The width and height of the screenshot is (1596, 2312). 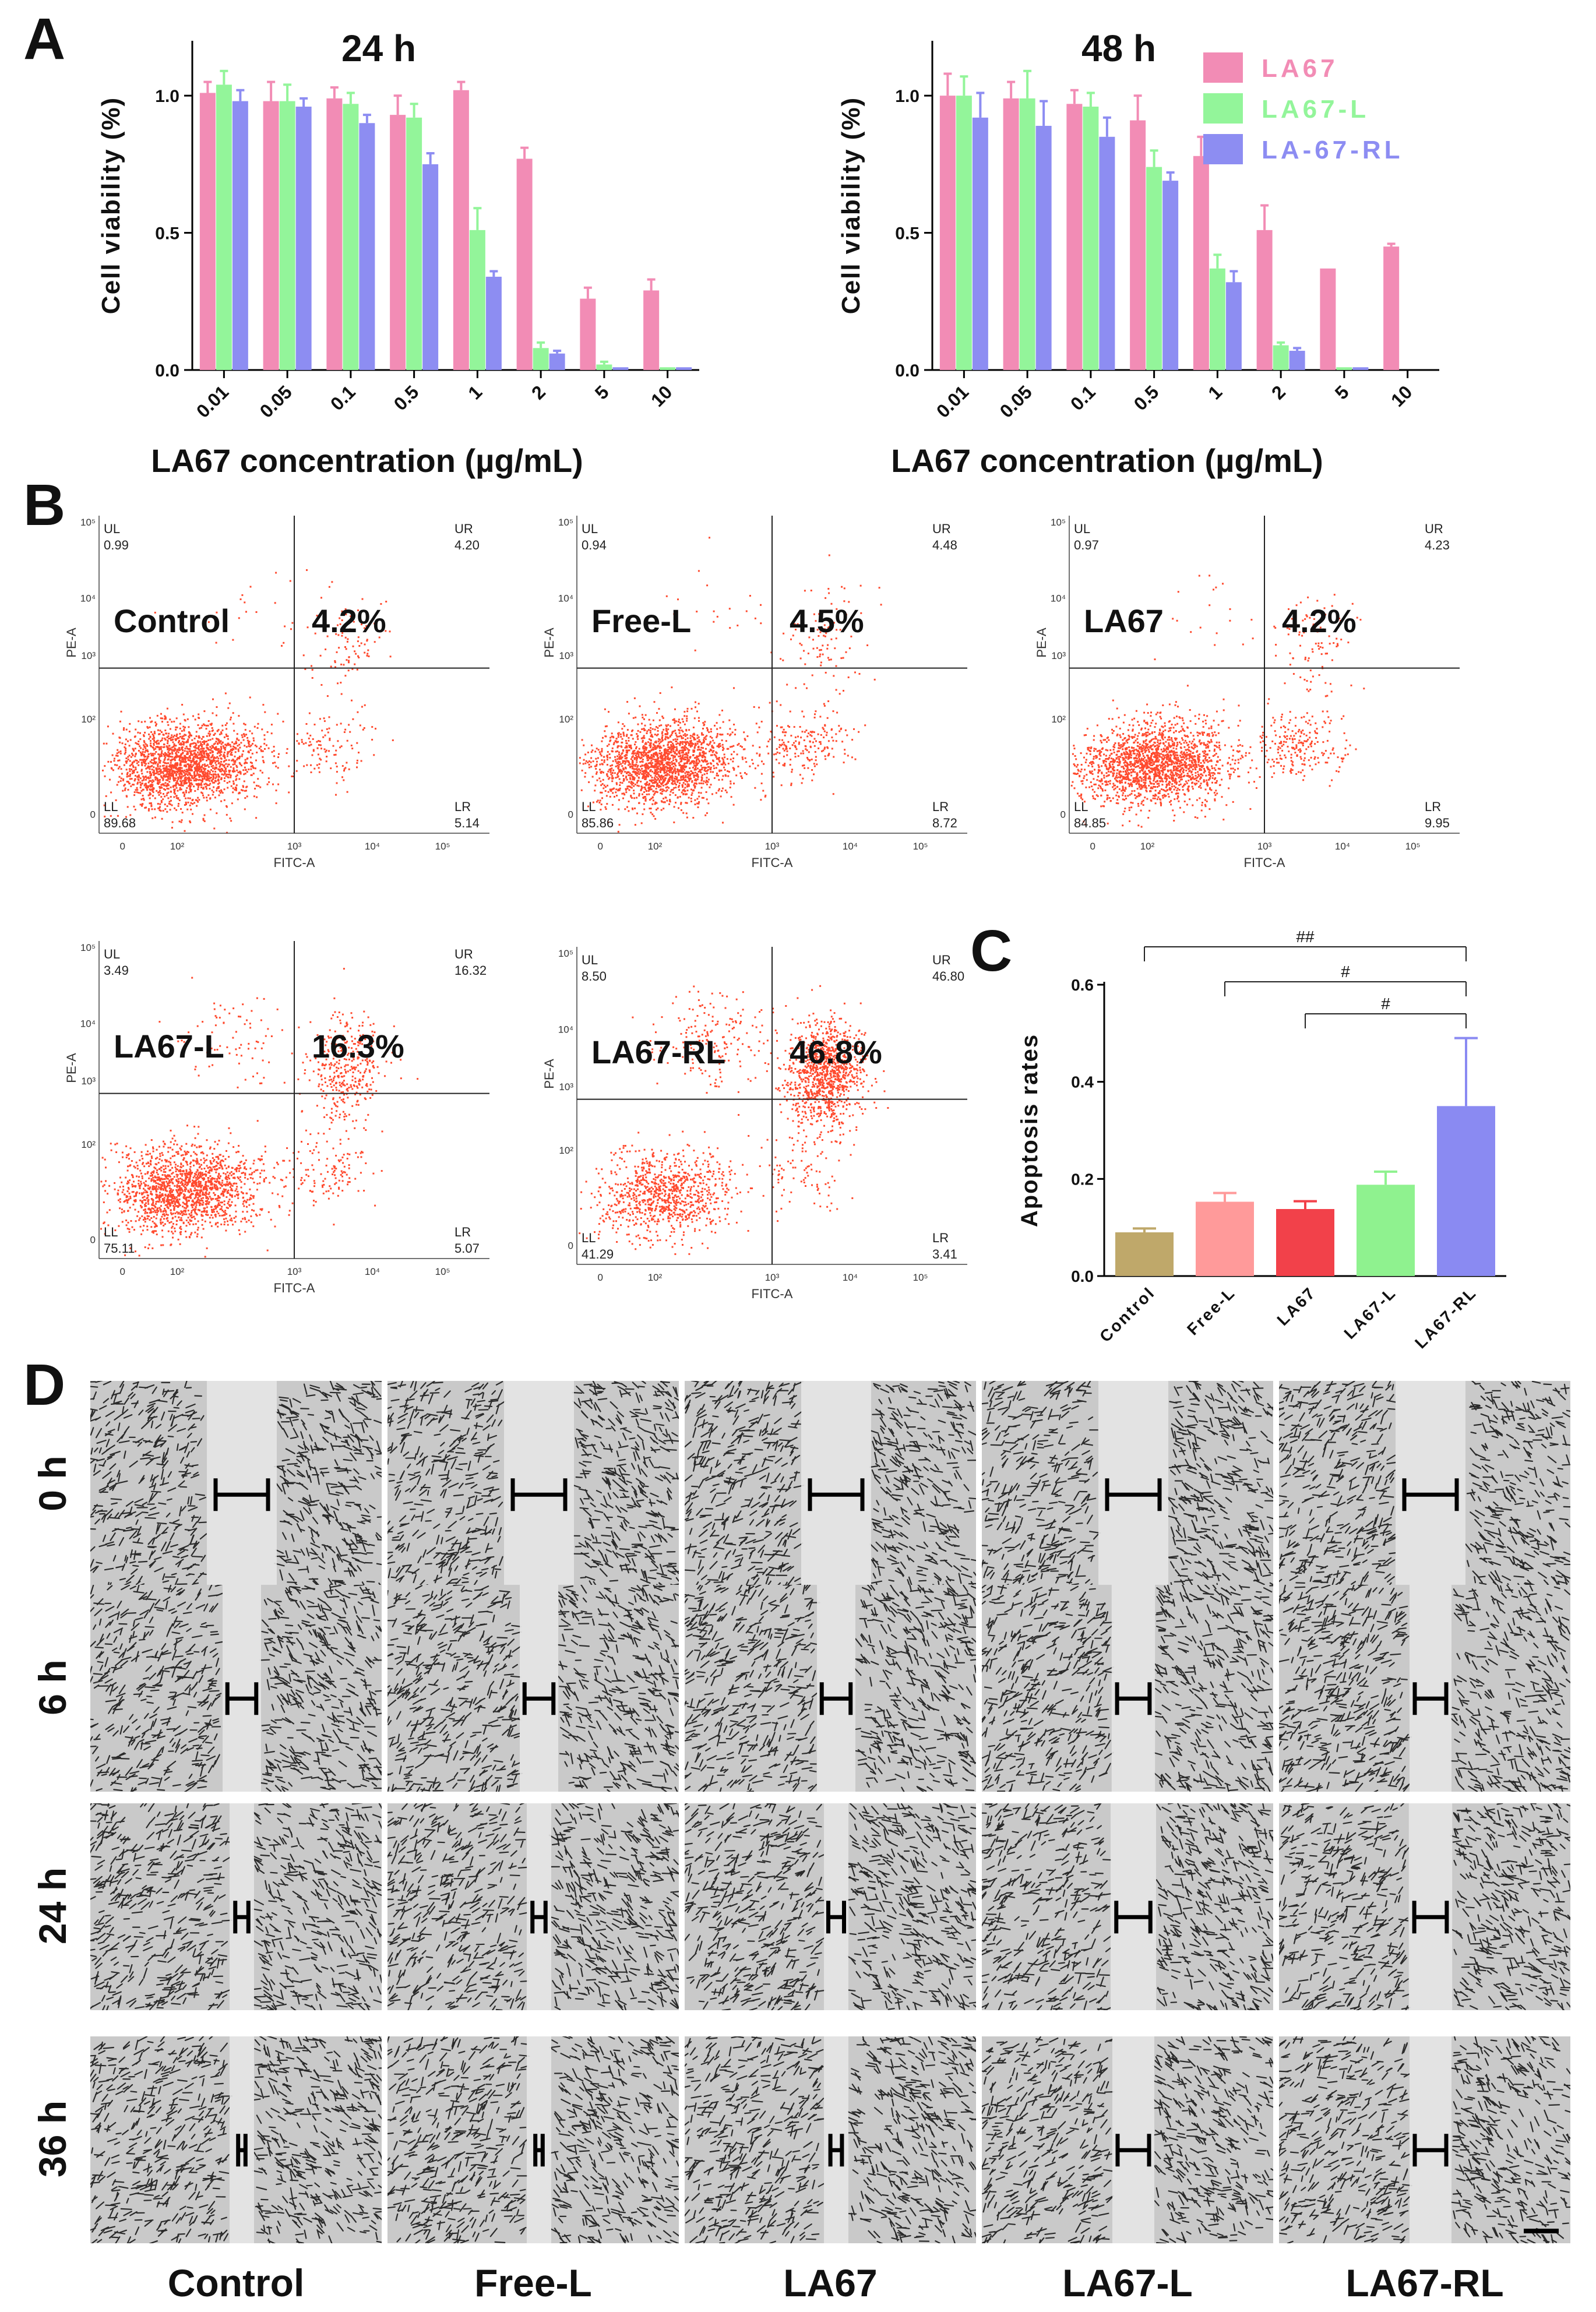 I want to click on quadrant-ll-value: 84.85, so click(x=1090, y=823).